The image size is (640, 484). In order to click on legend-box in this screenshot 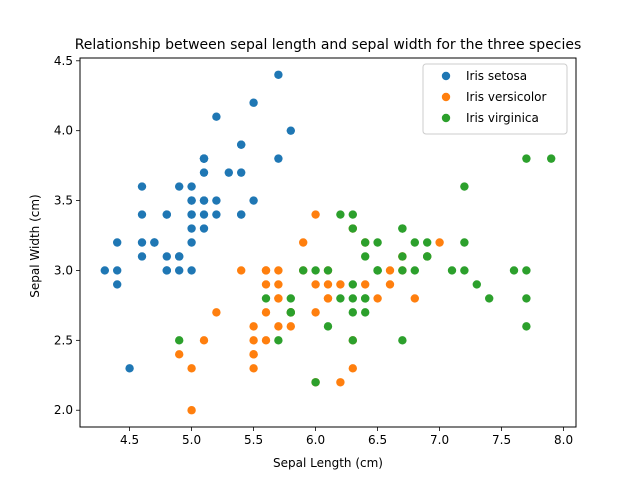, I will do `click(495, 99)`.